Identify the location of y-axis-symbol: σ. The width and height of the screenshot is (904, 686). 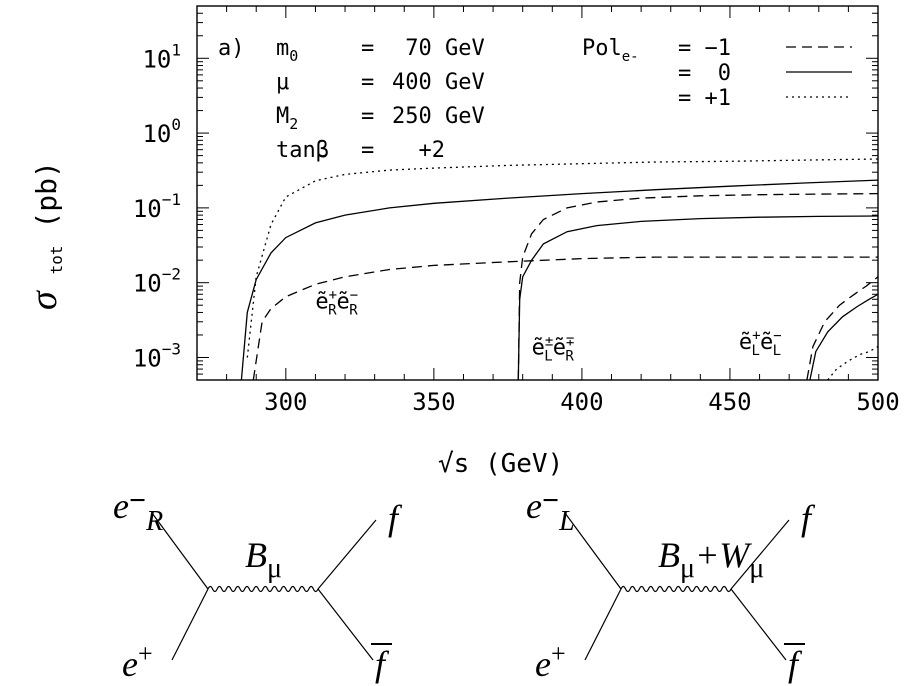
(44, 300).